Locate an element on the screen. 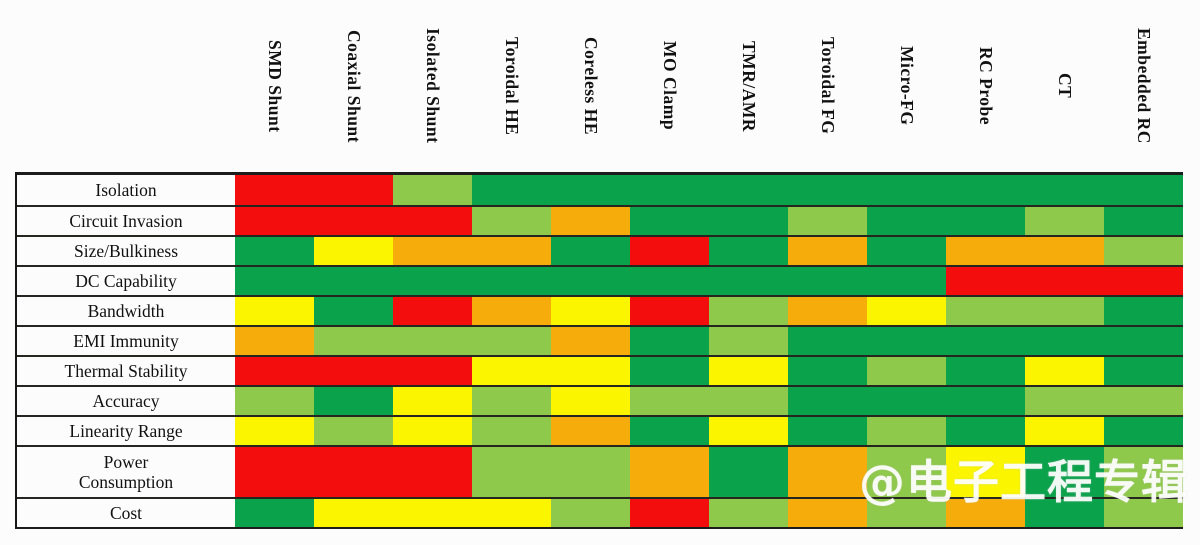 This screenshot has height=545, width=1200. cell-linearity-range-coreless-he is located at coordinates (590, 431).